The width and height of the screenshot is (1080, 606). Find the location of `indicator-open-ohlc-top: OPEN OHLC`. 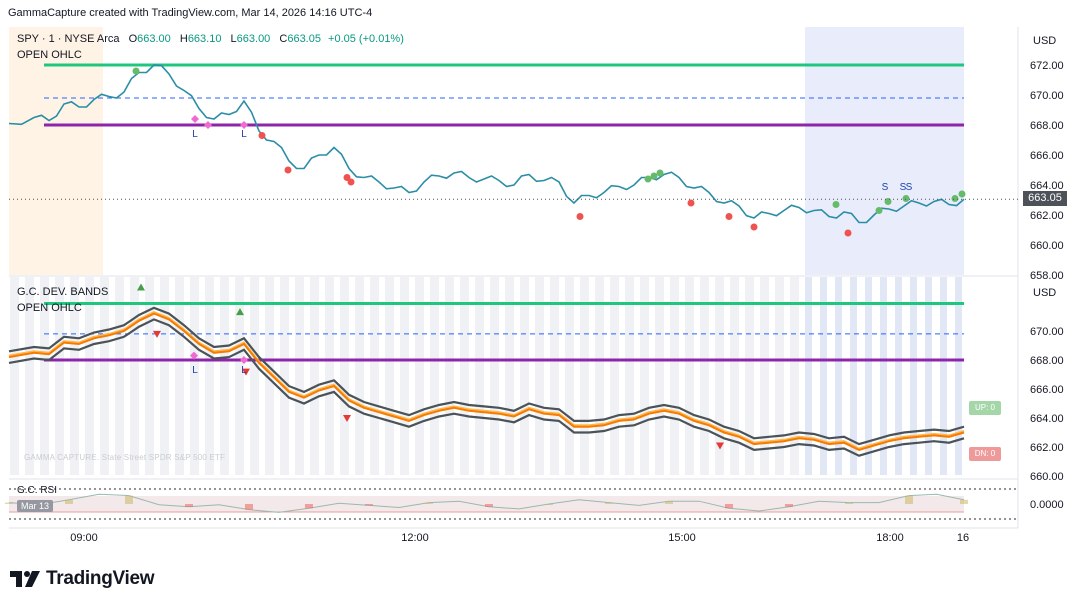

indicator-open-ohlc-top: OPEN OHLC is located at coordinates (49, 55).